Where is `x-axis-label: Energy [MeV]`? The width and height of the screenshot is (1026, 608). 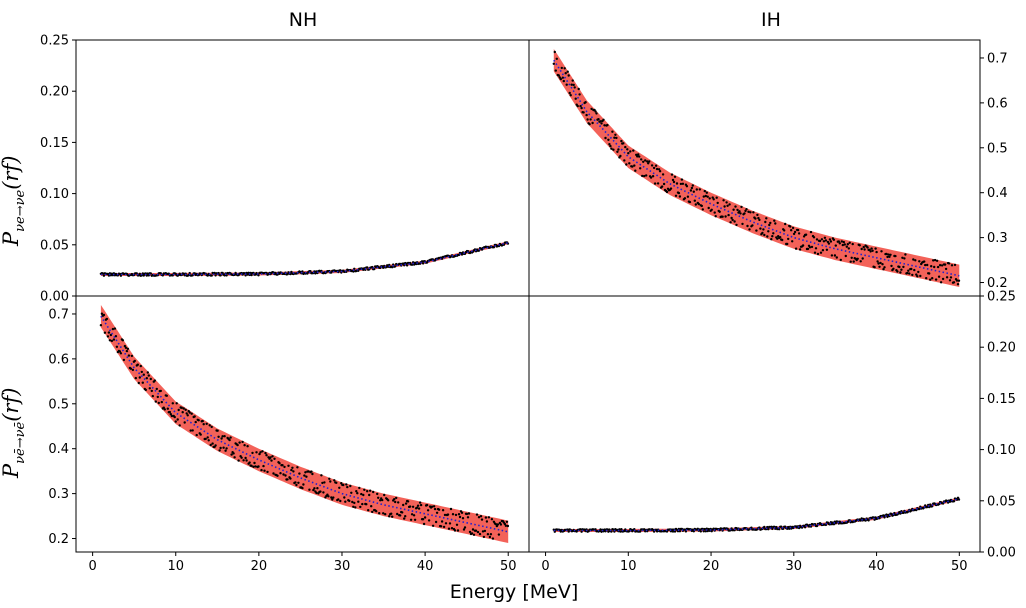 x-axis-label: Energy [MeV] is located at coordinates (514, 592).